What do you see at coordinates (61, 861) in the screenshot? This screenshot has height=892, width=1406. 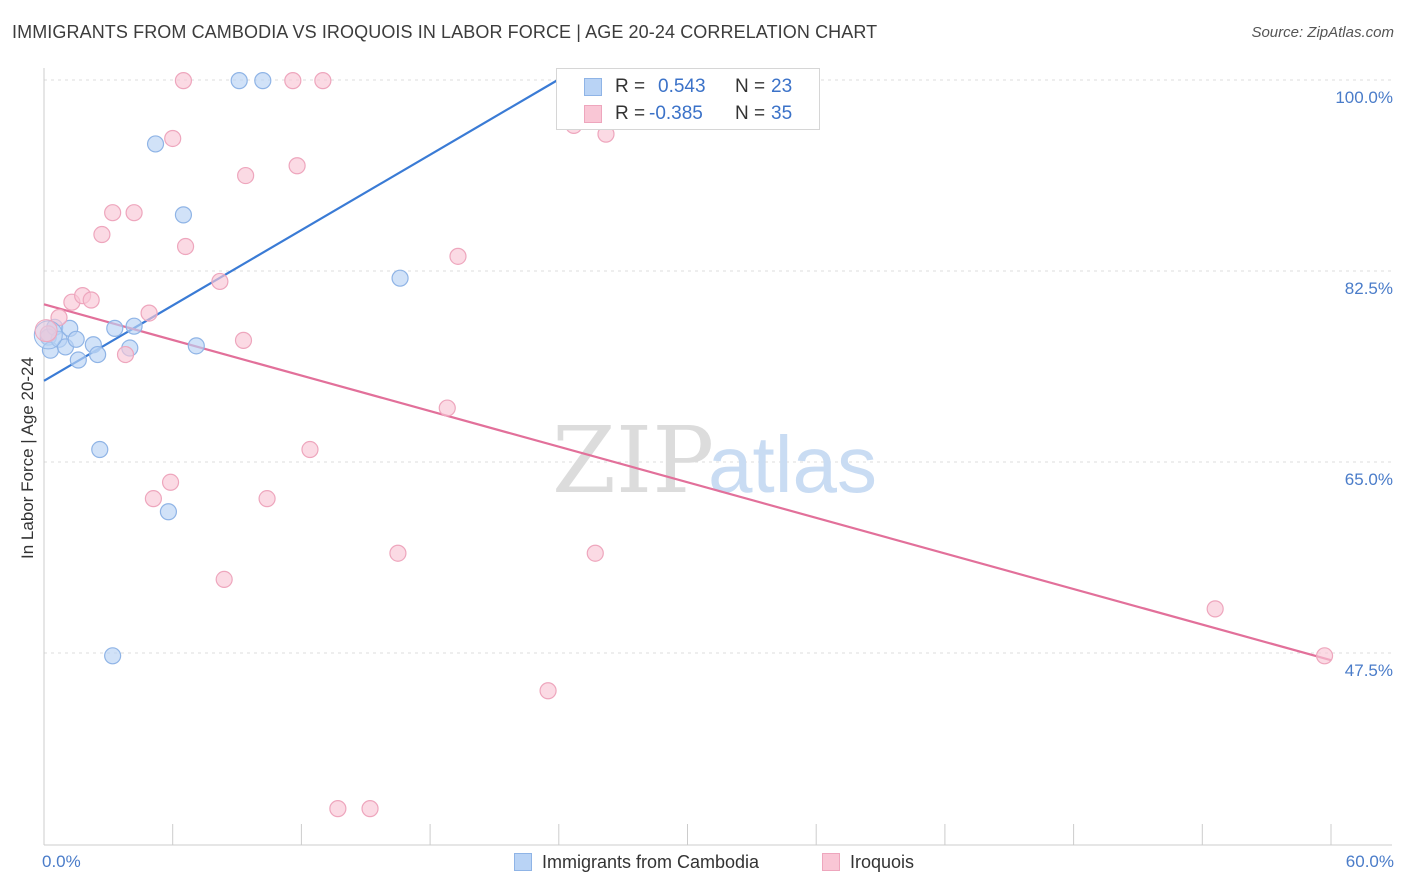 I see `x-tick-label-min: 0.0%` at bounding box center [61, 861].